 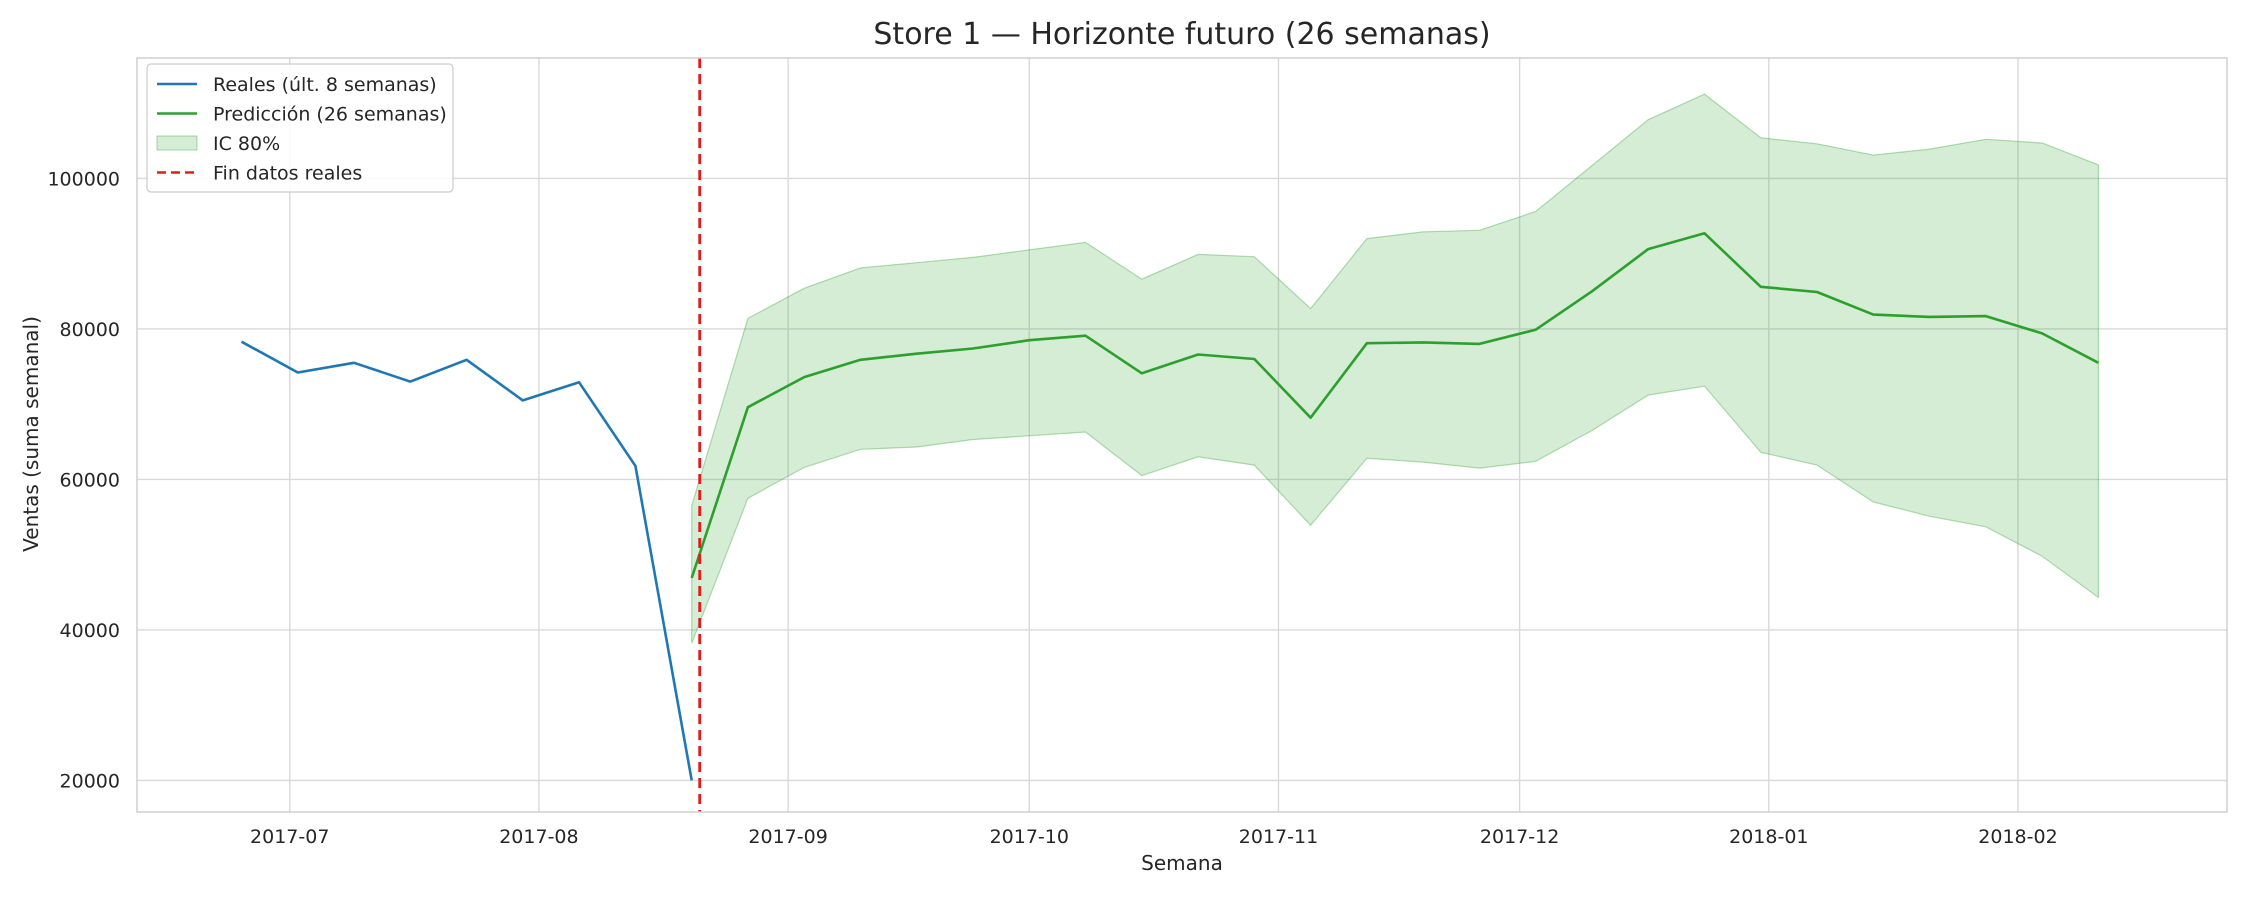 What do you see at coordinates (1029, 837) in the screenshot?
I see `x-tick-label: 2017-10` at bounding box center [1029, 837].